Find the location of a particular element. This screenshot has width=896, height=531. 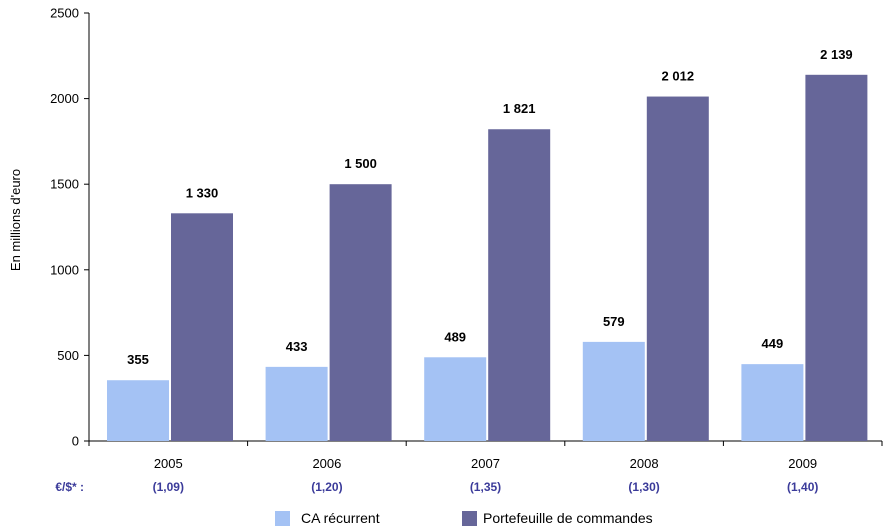

data-label: 2 139 is located at coordinates (836, 54).